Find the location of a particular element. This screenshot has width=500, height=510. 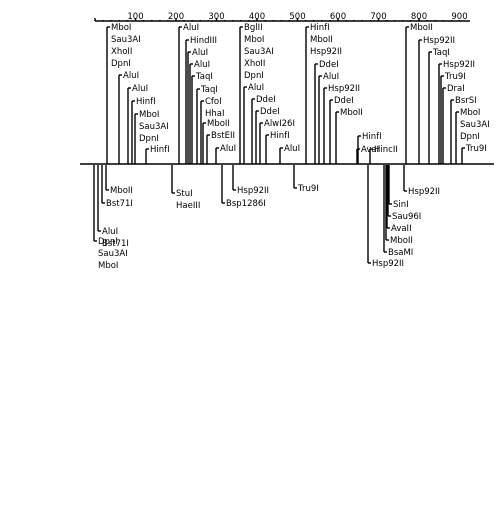

cut-site-bottom: Hsp92II is located at coordinates (385, 217).